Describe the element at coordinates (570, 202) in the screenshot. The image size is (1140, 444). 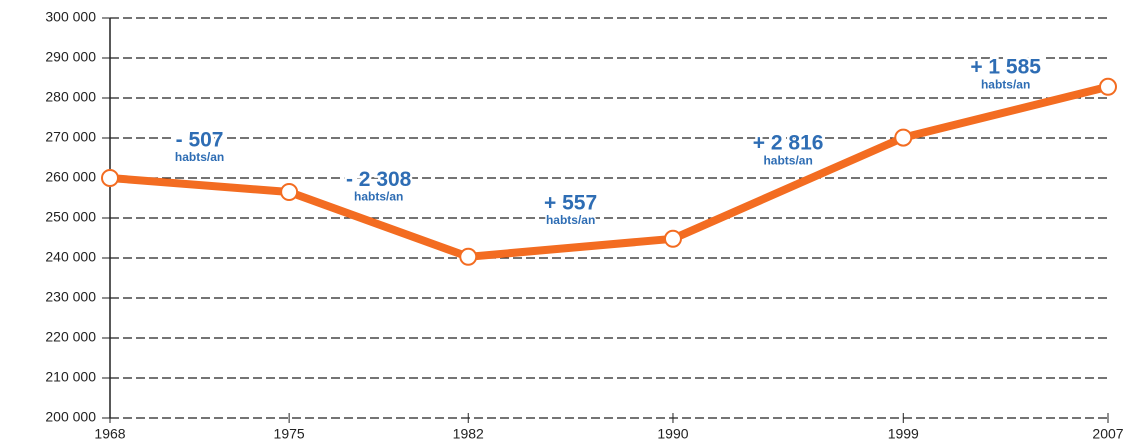
I see `annotation-value: + 557` at that location.